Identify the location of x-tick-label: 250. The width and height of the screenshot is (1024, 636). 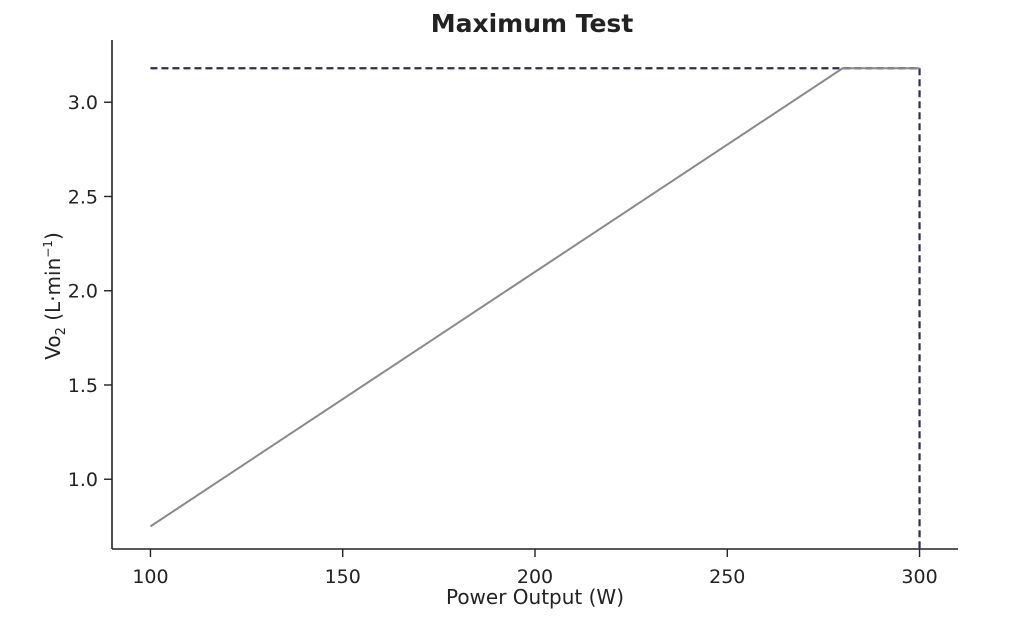
(727, 577).